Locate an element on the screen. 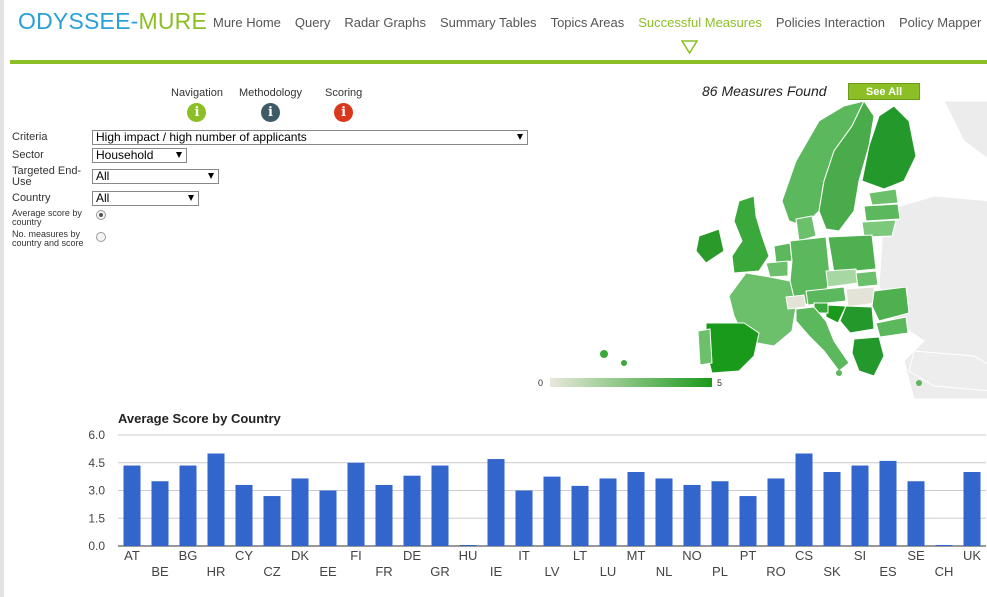  map-legend-max: 5 is located at coordinates (719, 383).